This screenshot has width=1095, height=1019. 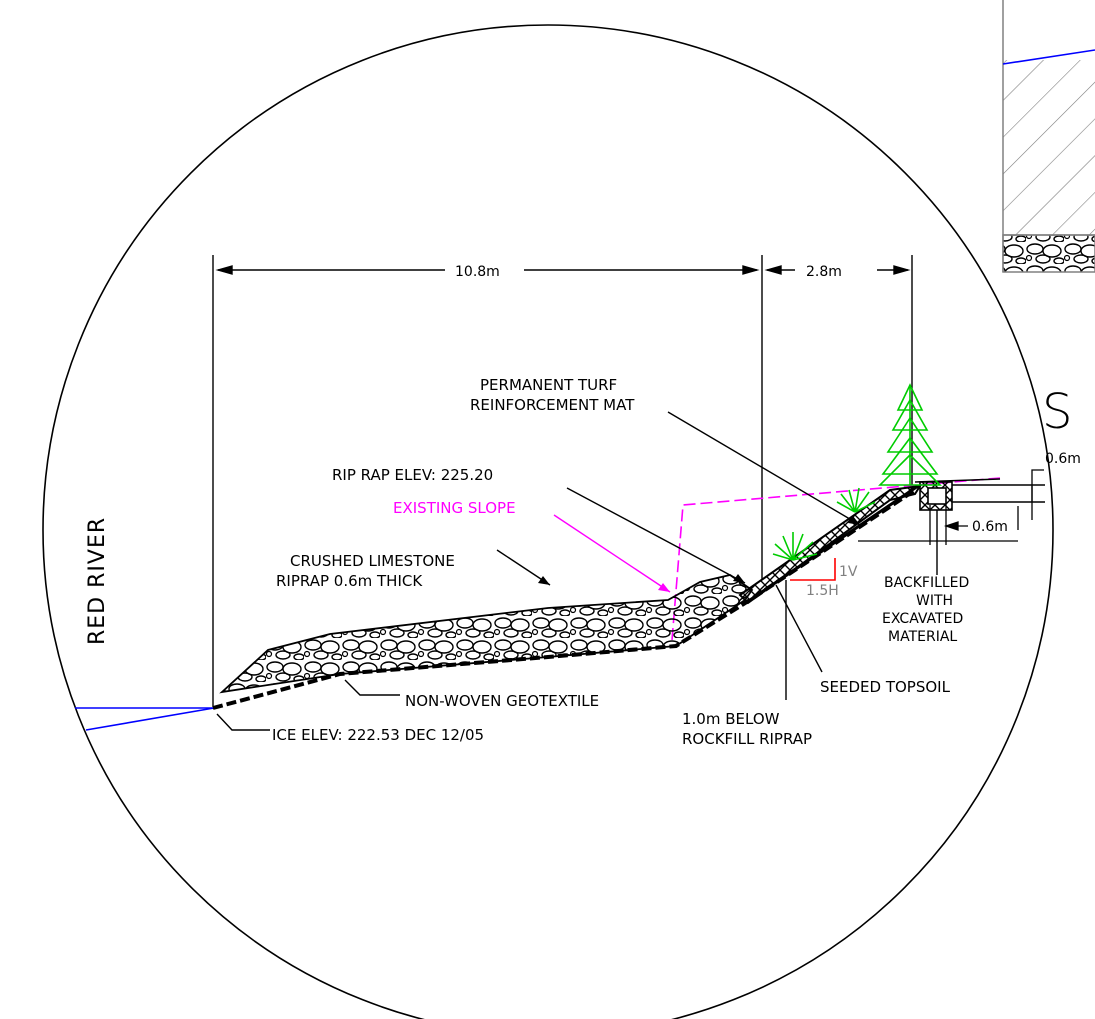 I want to click on backfill-label-line3: EXCAVATED, so click(x=922, y=619).